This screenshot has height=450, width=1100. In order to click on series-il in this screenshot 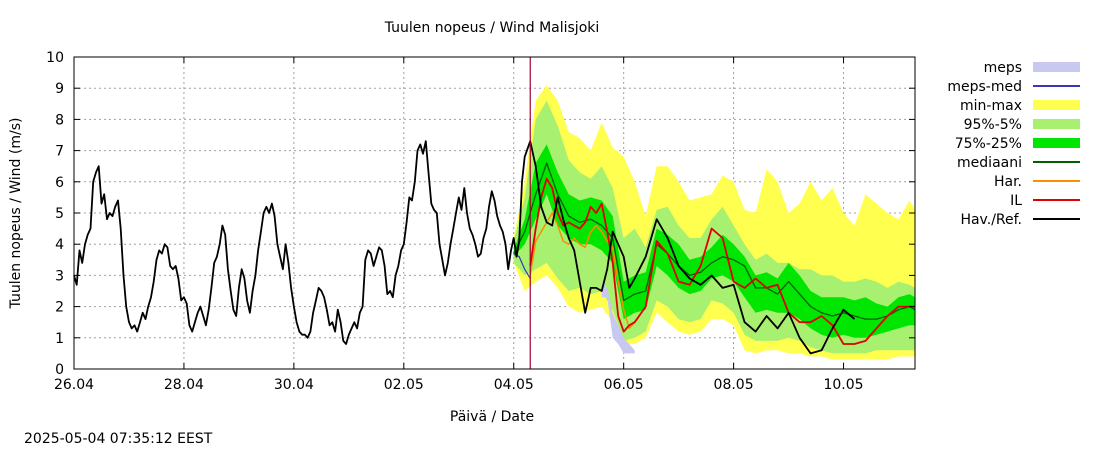, I will do `click(722, 261)`.